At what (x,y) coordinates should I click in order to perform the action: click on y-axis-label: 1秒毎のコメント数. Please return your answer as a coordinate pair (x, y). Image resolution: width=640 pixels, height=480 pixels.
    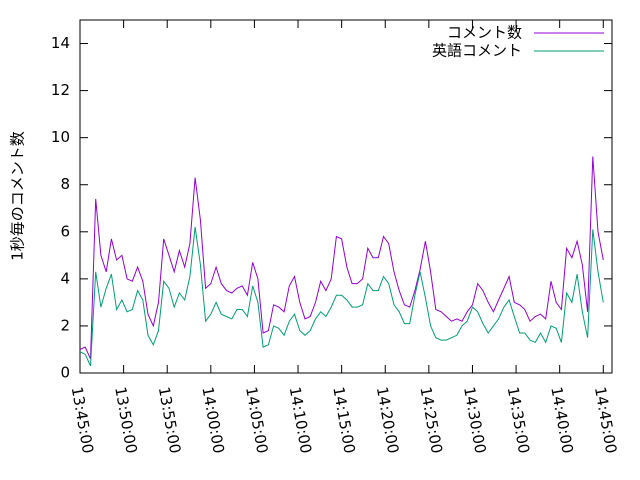
    Looking at the image, I should click on (18, 196).